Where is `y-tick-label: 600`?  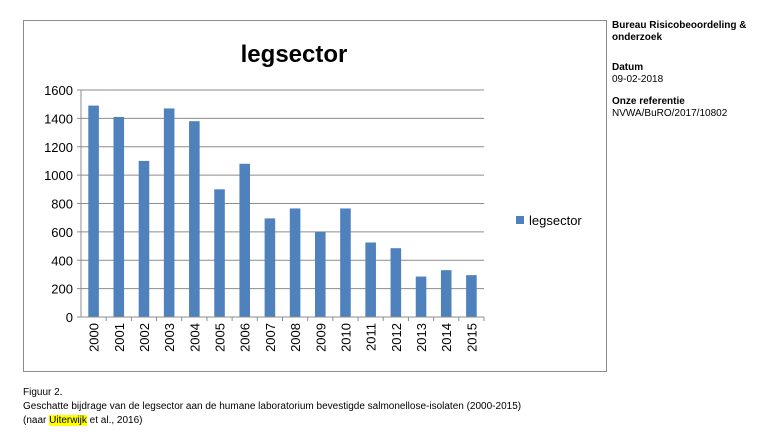 y-tick-label: 600 is located at coordinates (62, 232).